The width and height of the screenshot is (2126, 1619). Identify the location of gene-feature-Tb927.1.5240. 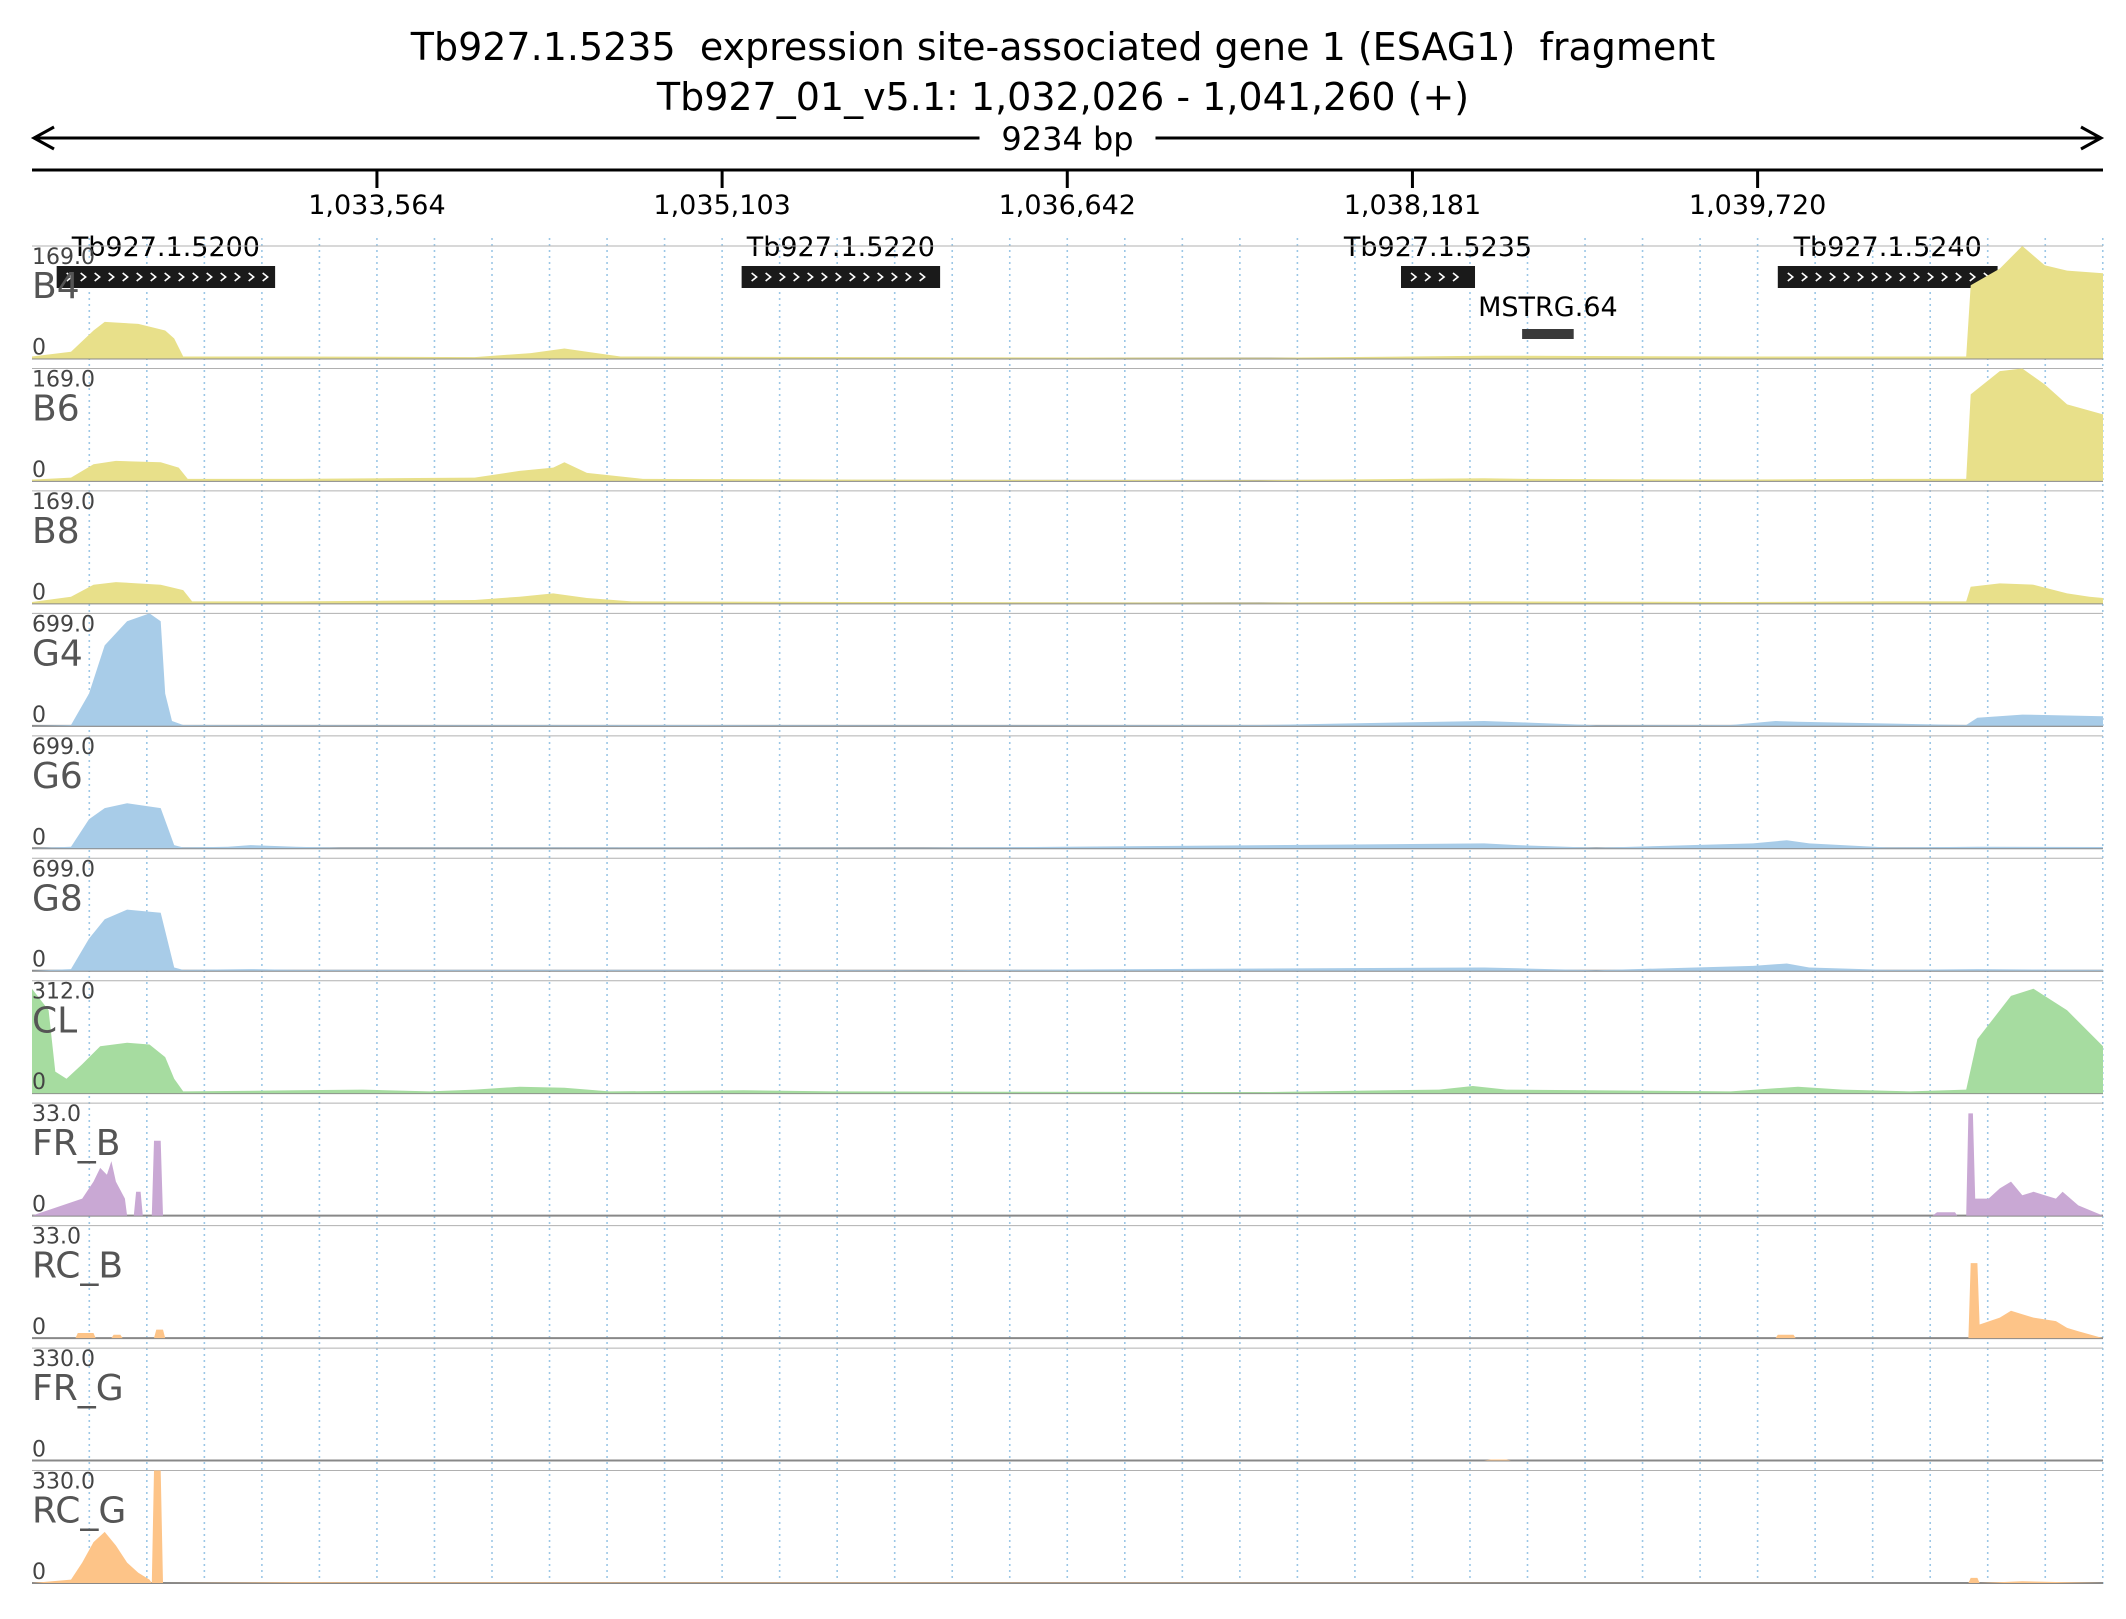
(1887, 277).